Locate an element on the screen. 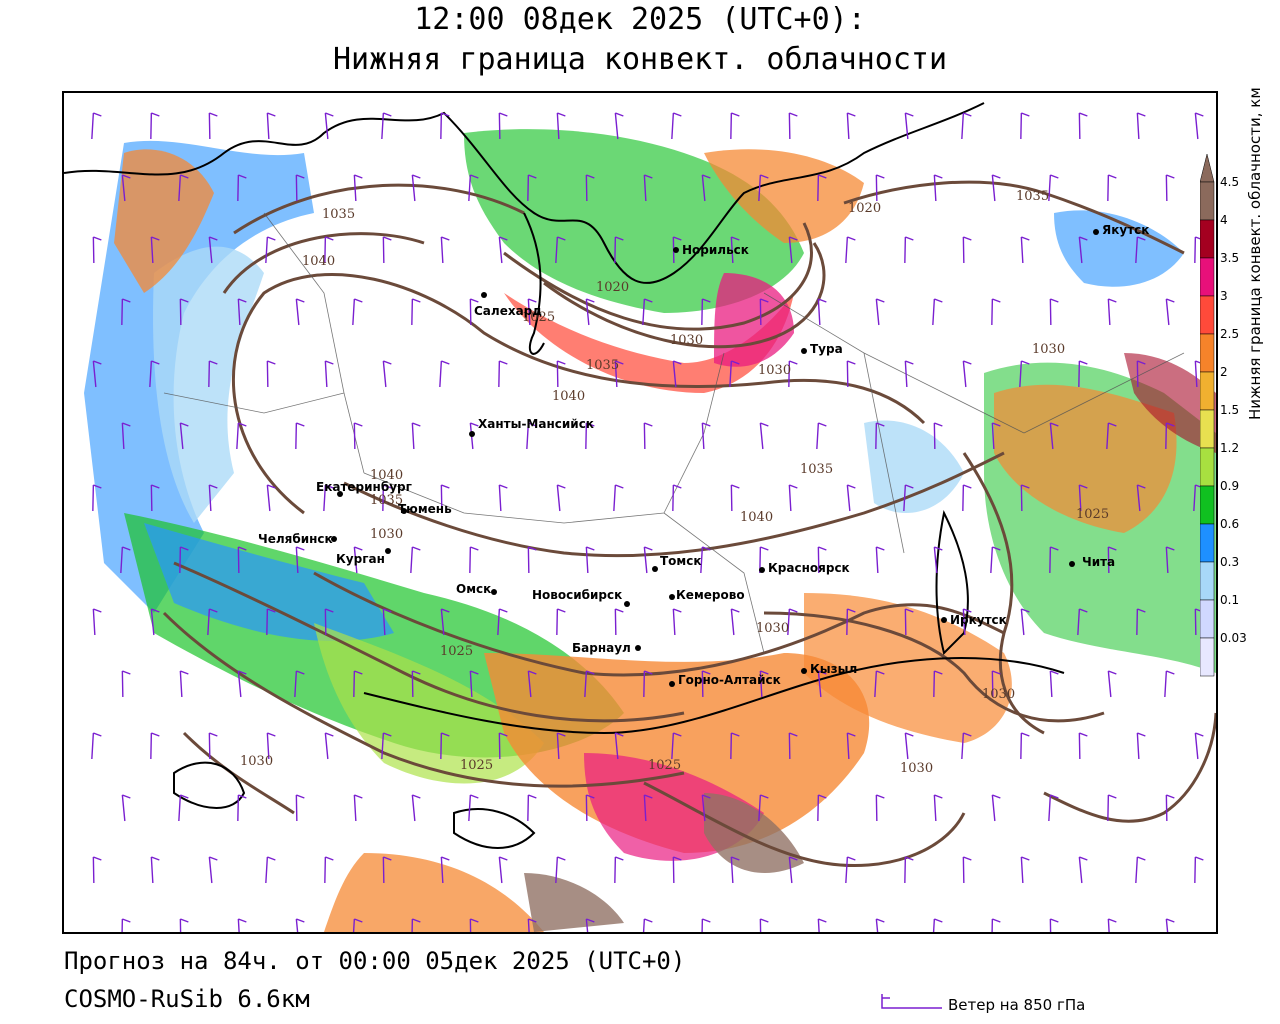 The image size is (1280, 1024). isobar-label: 1035 is located at coordinates (1032, 196).